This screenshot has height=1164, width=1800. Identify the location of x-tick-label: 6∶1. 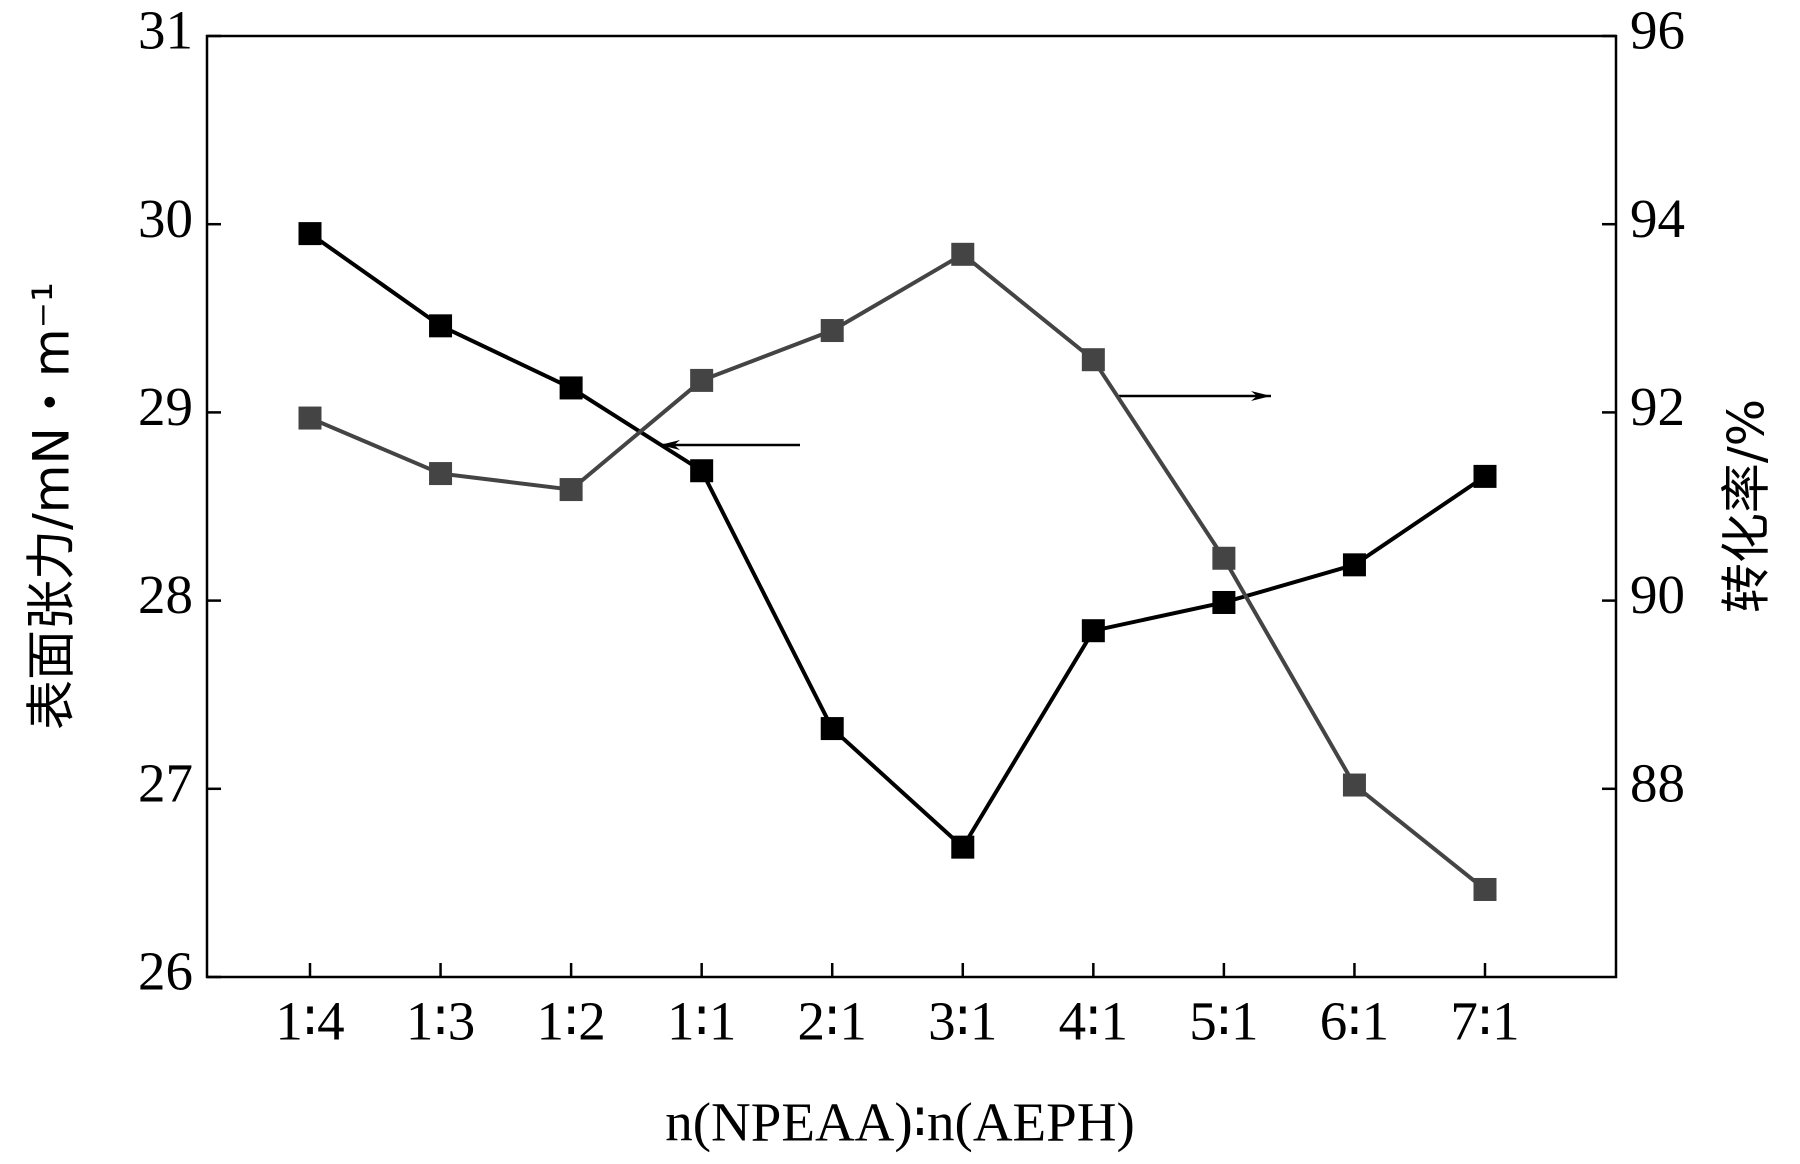
(1354, 1021).